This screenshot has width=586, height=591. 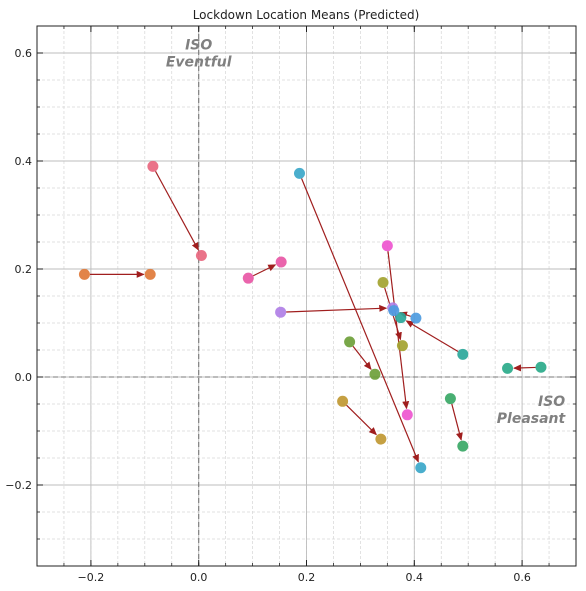 What do you see at coordinates (18, 485) in the screenshot?
I see `y-tick-label: −0.2` at bounding box center [18, 485].